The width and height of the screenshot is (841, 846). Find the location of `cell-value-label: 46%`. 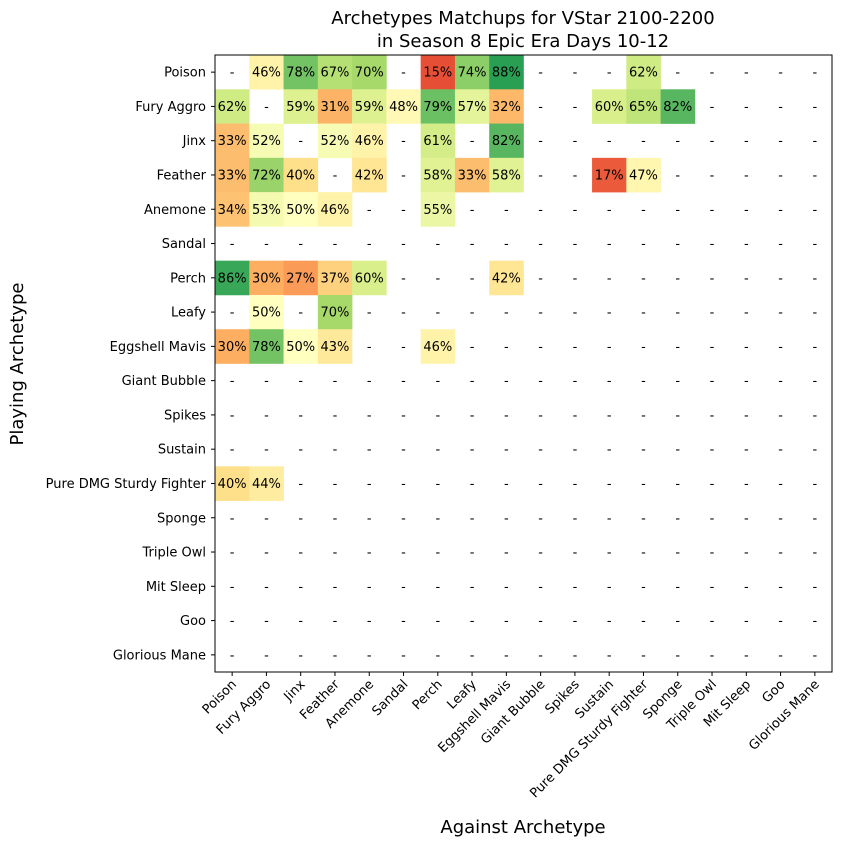

cell-value-label: 46% is located at coordinates (369, 141).